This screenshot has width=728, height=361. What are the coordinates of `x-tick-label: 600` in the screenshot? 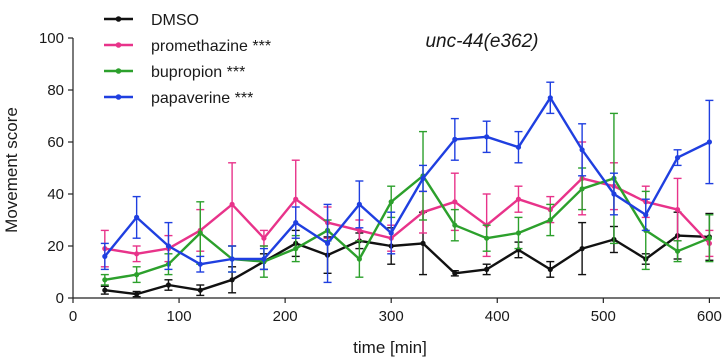 It's located at (709, 316).